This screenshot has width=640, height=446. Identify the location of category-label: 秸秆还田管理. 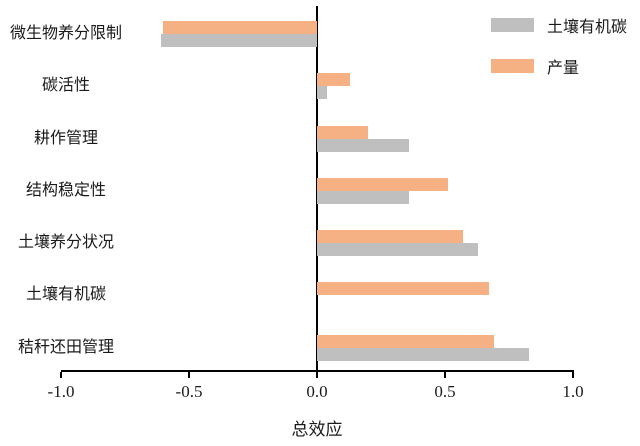
(65, 347).